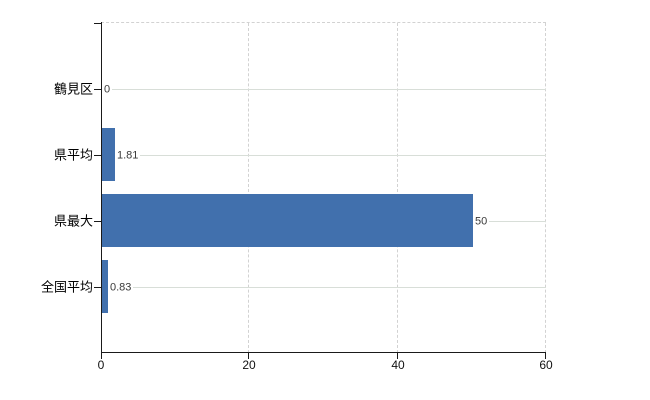 This screenshot has width=650, height=400. Describe the element at coordinates (97, 23) in the screenshot. I see `y-axis-top-tick` at that location.